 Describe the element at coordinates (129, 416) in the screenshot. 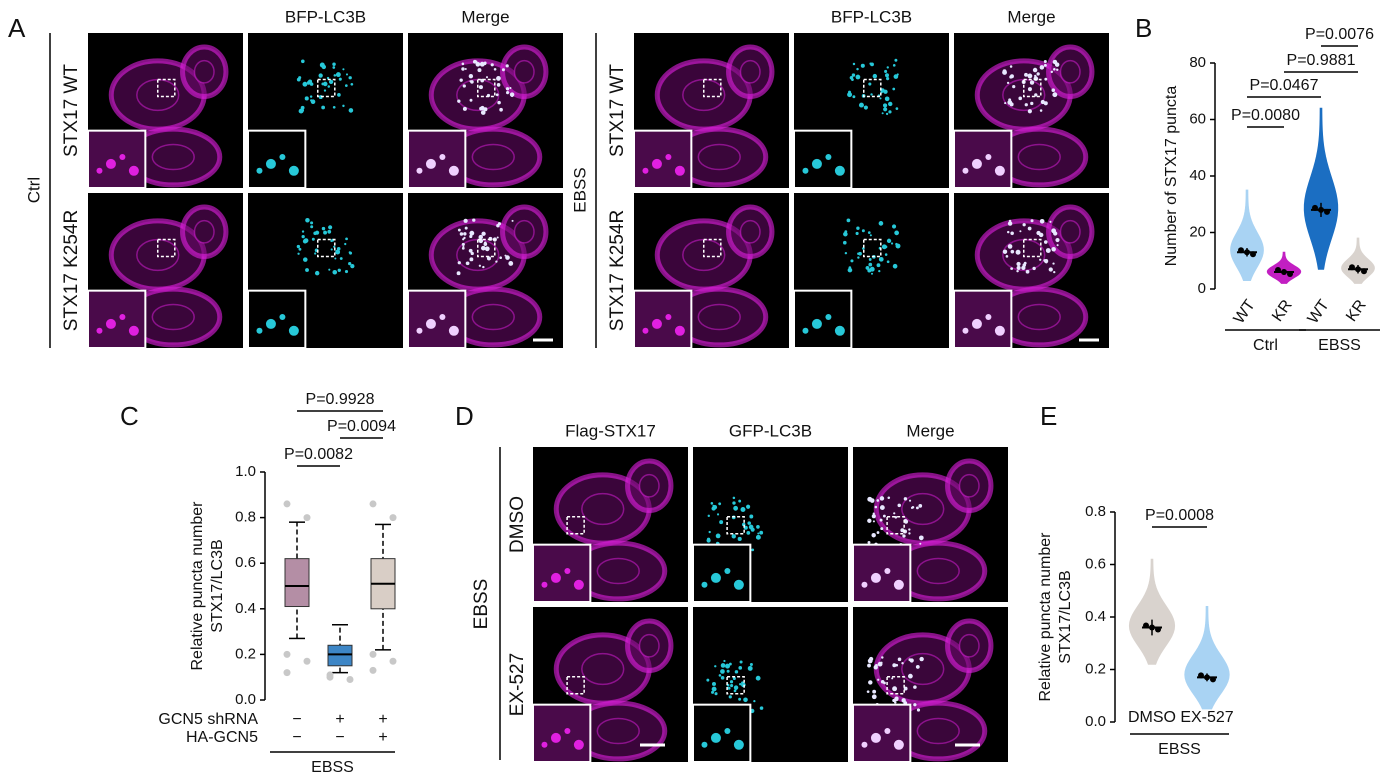

I see `panel-letter: C` at that location.